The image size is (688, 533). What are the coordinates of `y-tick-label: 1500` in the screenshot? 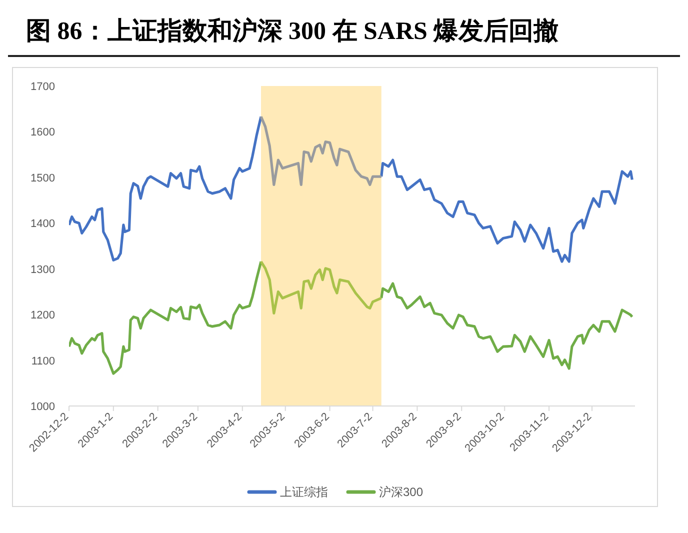 It's located at (42, 178).